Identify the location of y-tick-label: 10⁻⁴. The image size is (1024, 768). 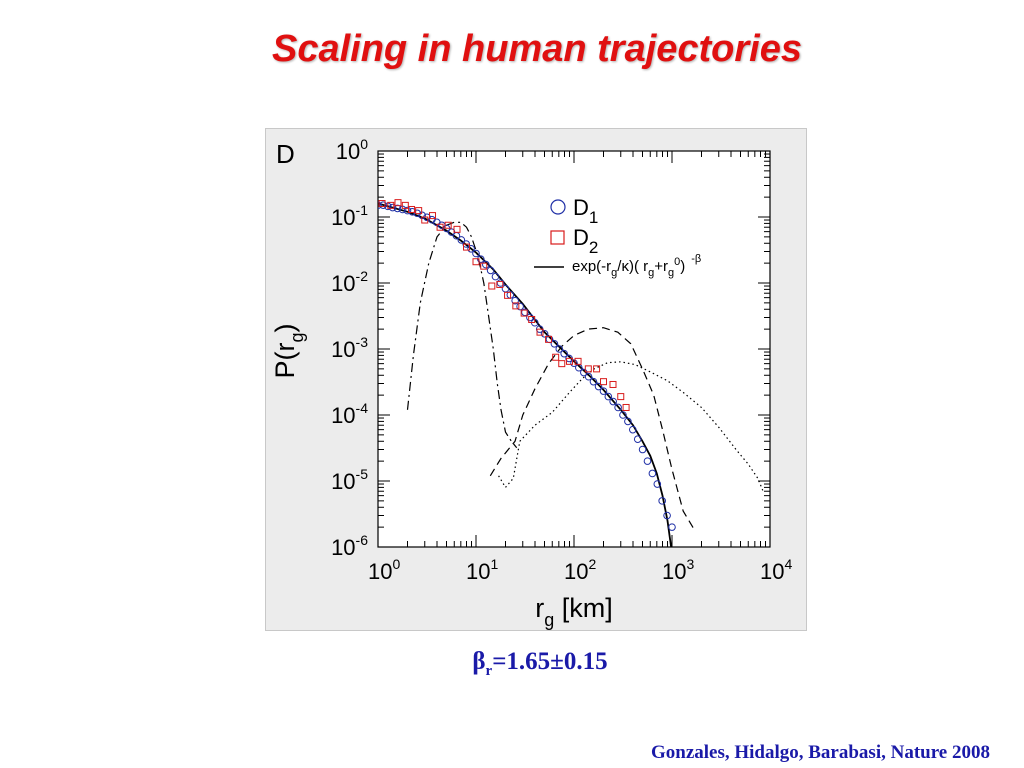
(349, 414).